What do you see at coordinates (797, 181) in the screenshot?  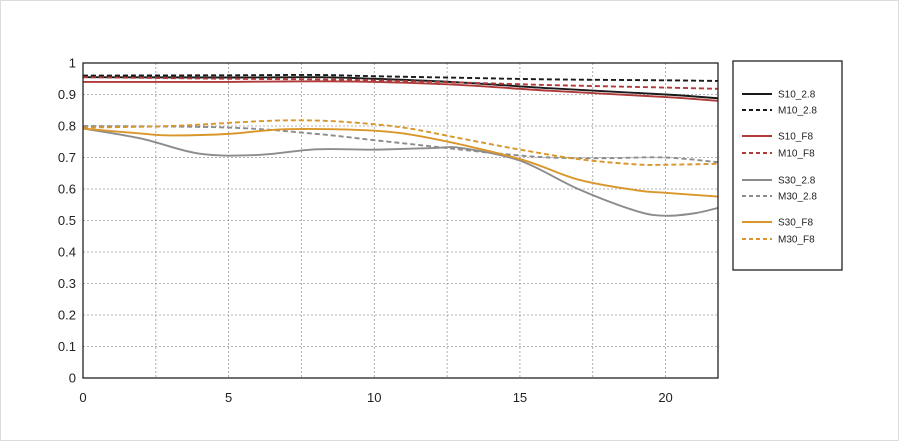 I see `legend-label-s30-2-8: S30_2.8` at bounding box center [797, 181].